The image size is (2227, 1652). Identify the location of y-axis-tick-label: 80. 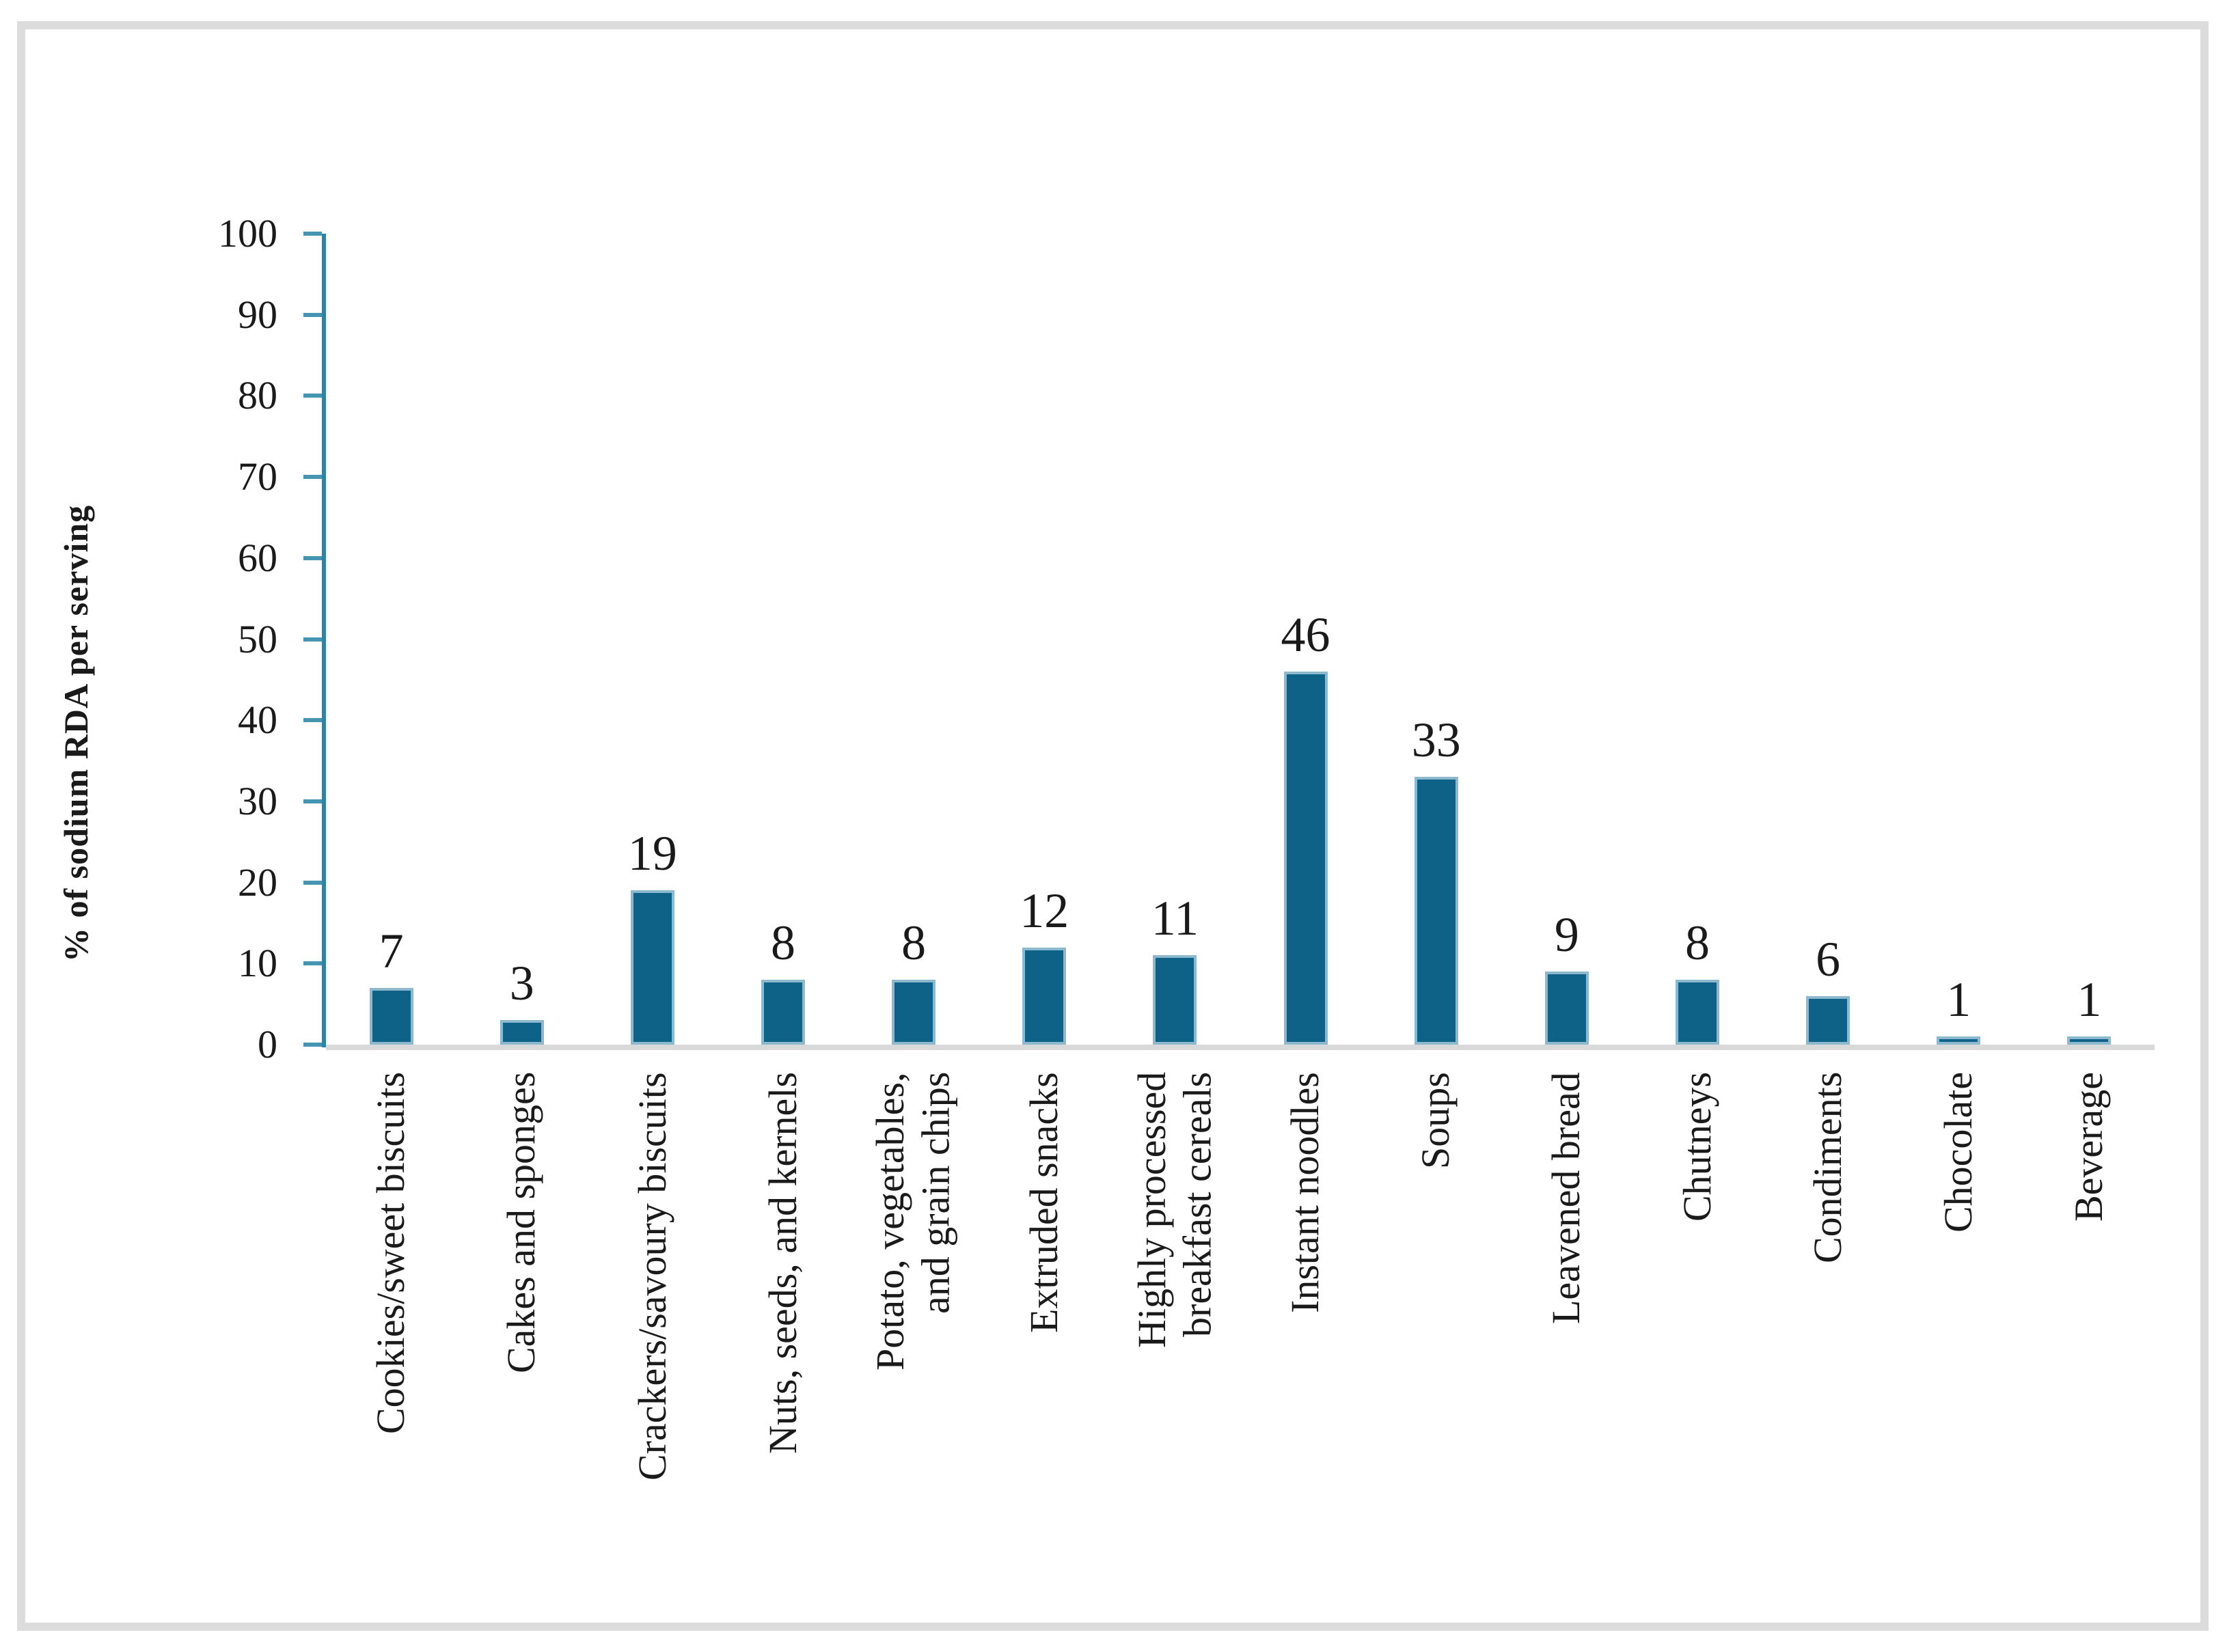
(257, 396).